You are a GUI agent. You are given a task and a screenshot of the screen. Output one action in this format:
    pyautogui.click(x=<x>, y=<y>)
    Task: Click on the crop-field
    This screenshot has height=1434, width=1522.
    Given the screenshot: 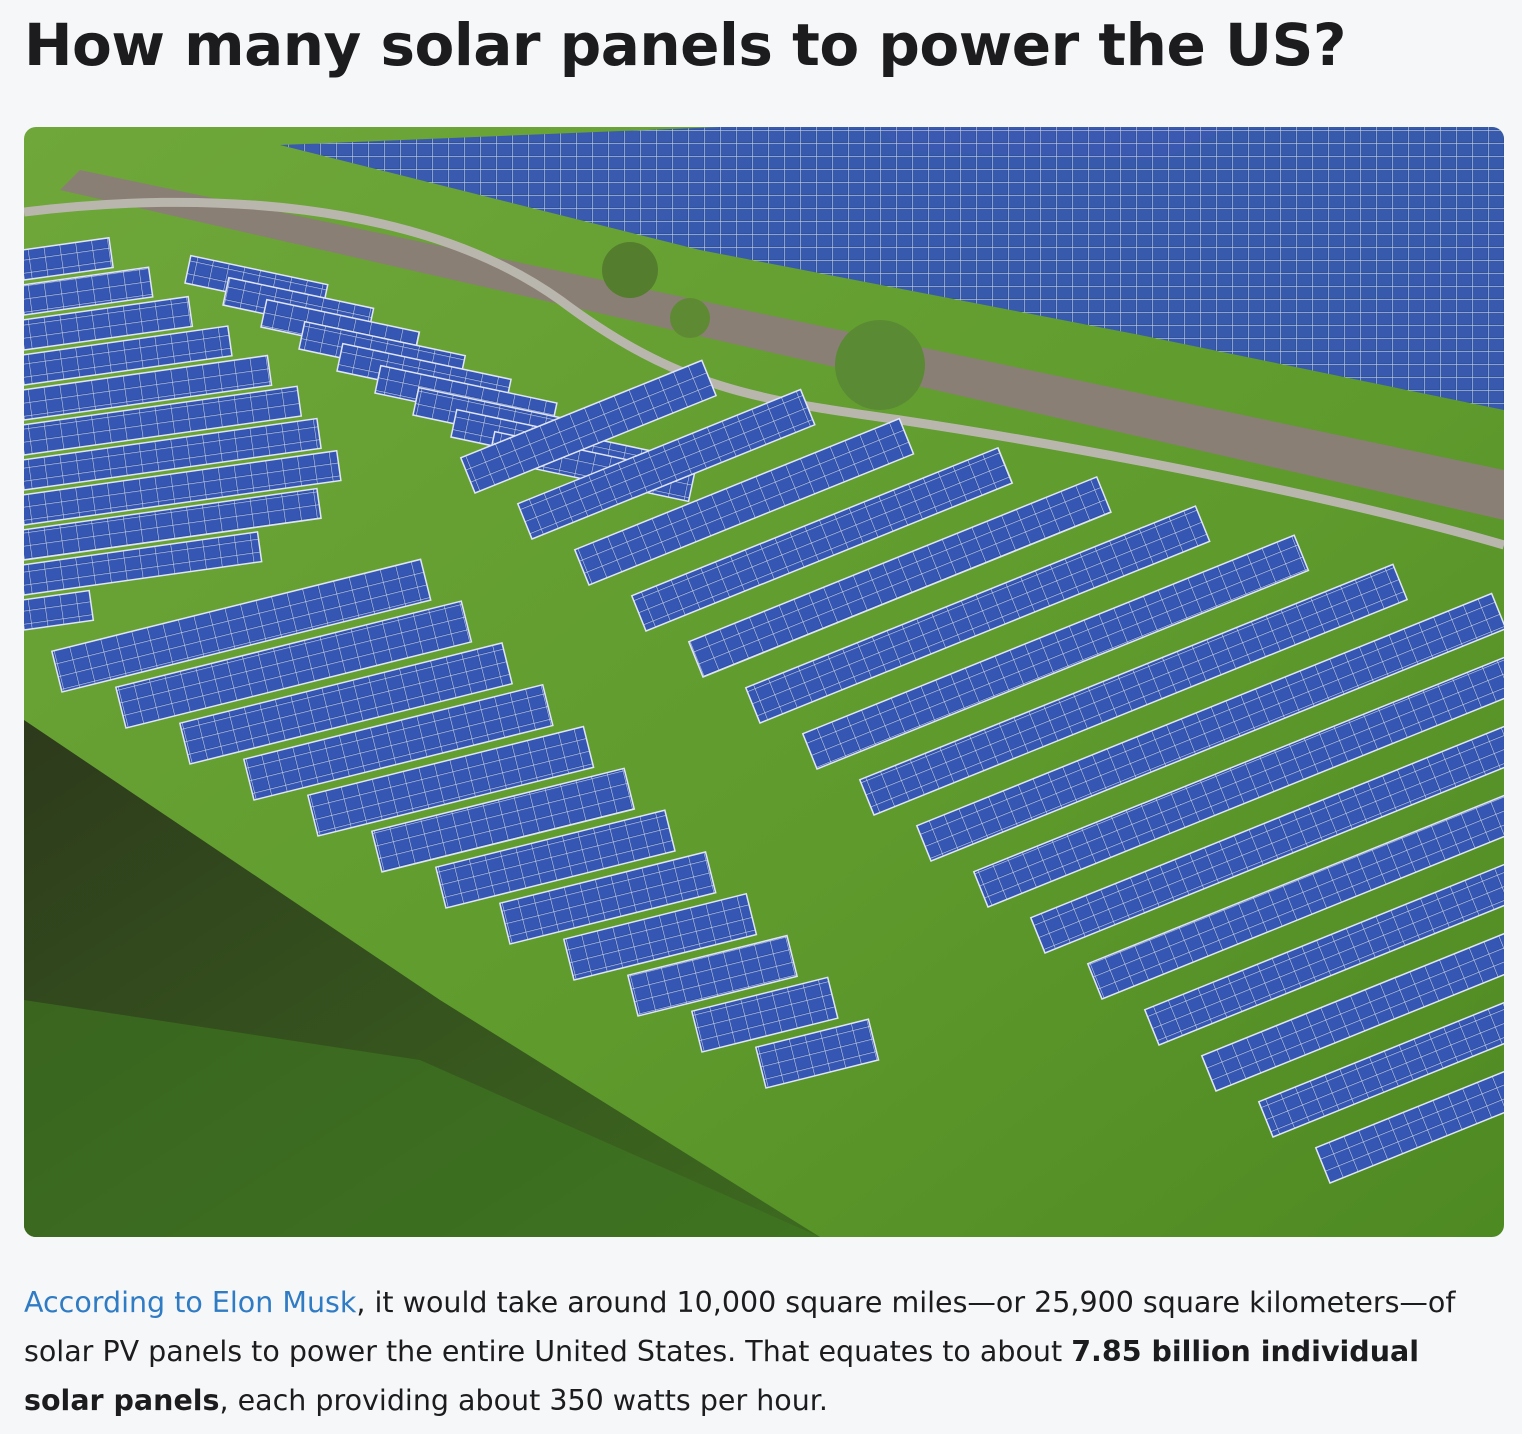 What is the action you would take?
    pyautogui.click(x=422, y=1118)
    